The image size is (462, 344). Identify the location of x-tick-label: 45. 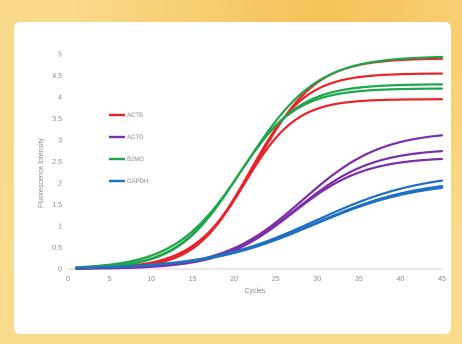
(442, 279).